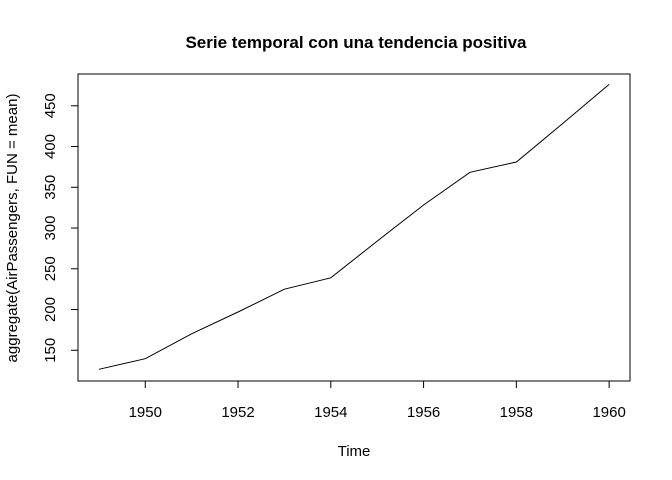  What do you see at coordinates (50, 268) in the screenshot?
I see `y-tick-label: 250` at bounding box center [50, 268].